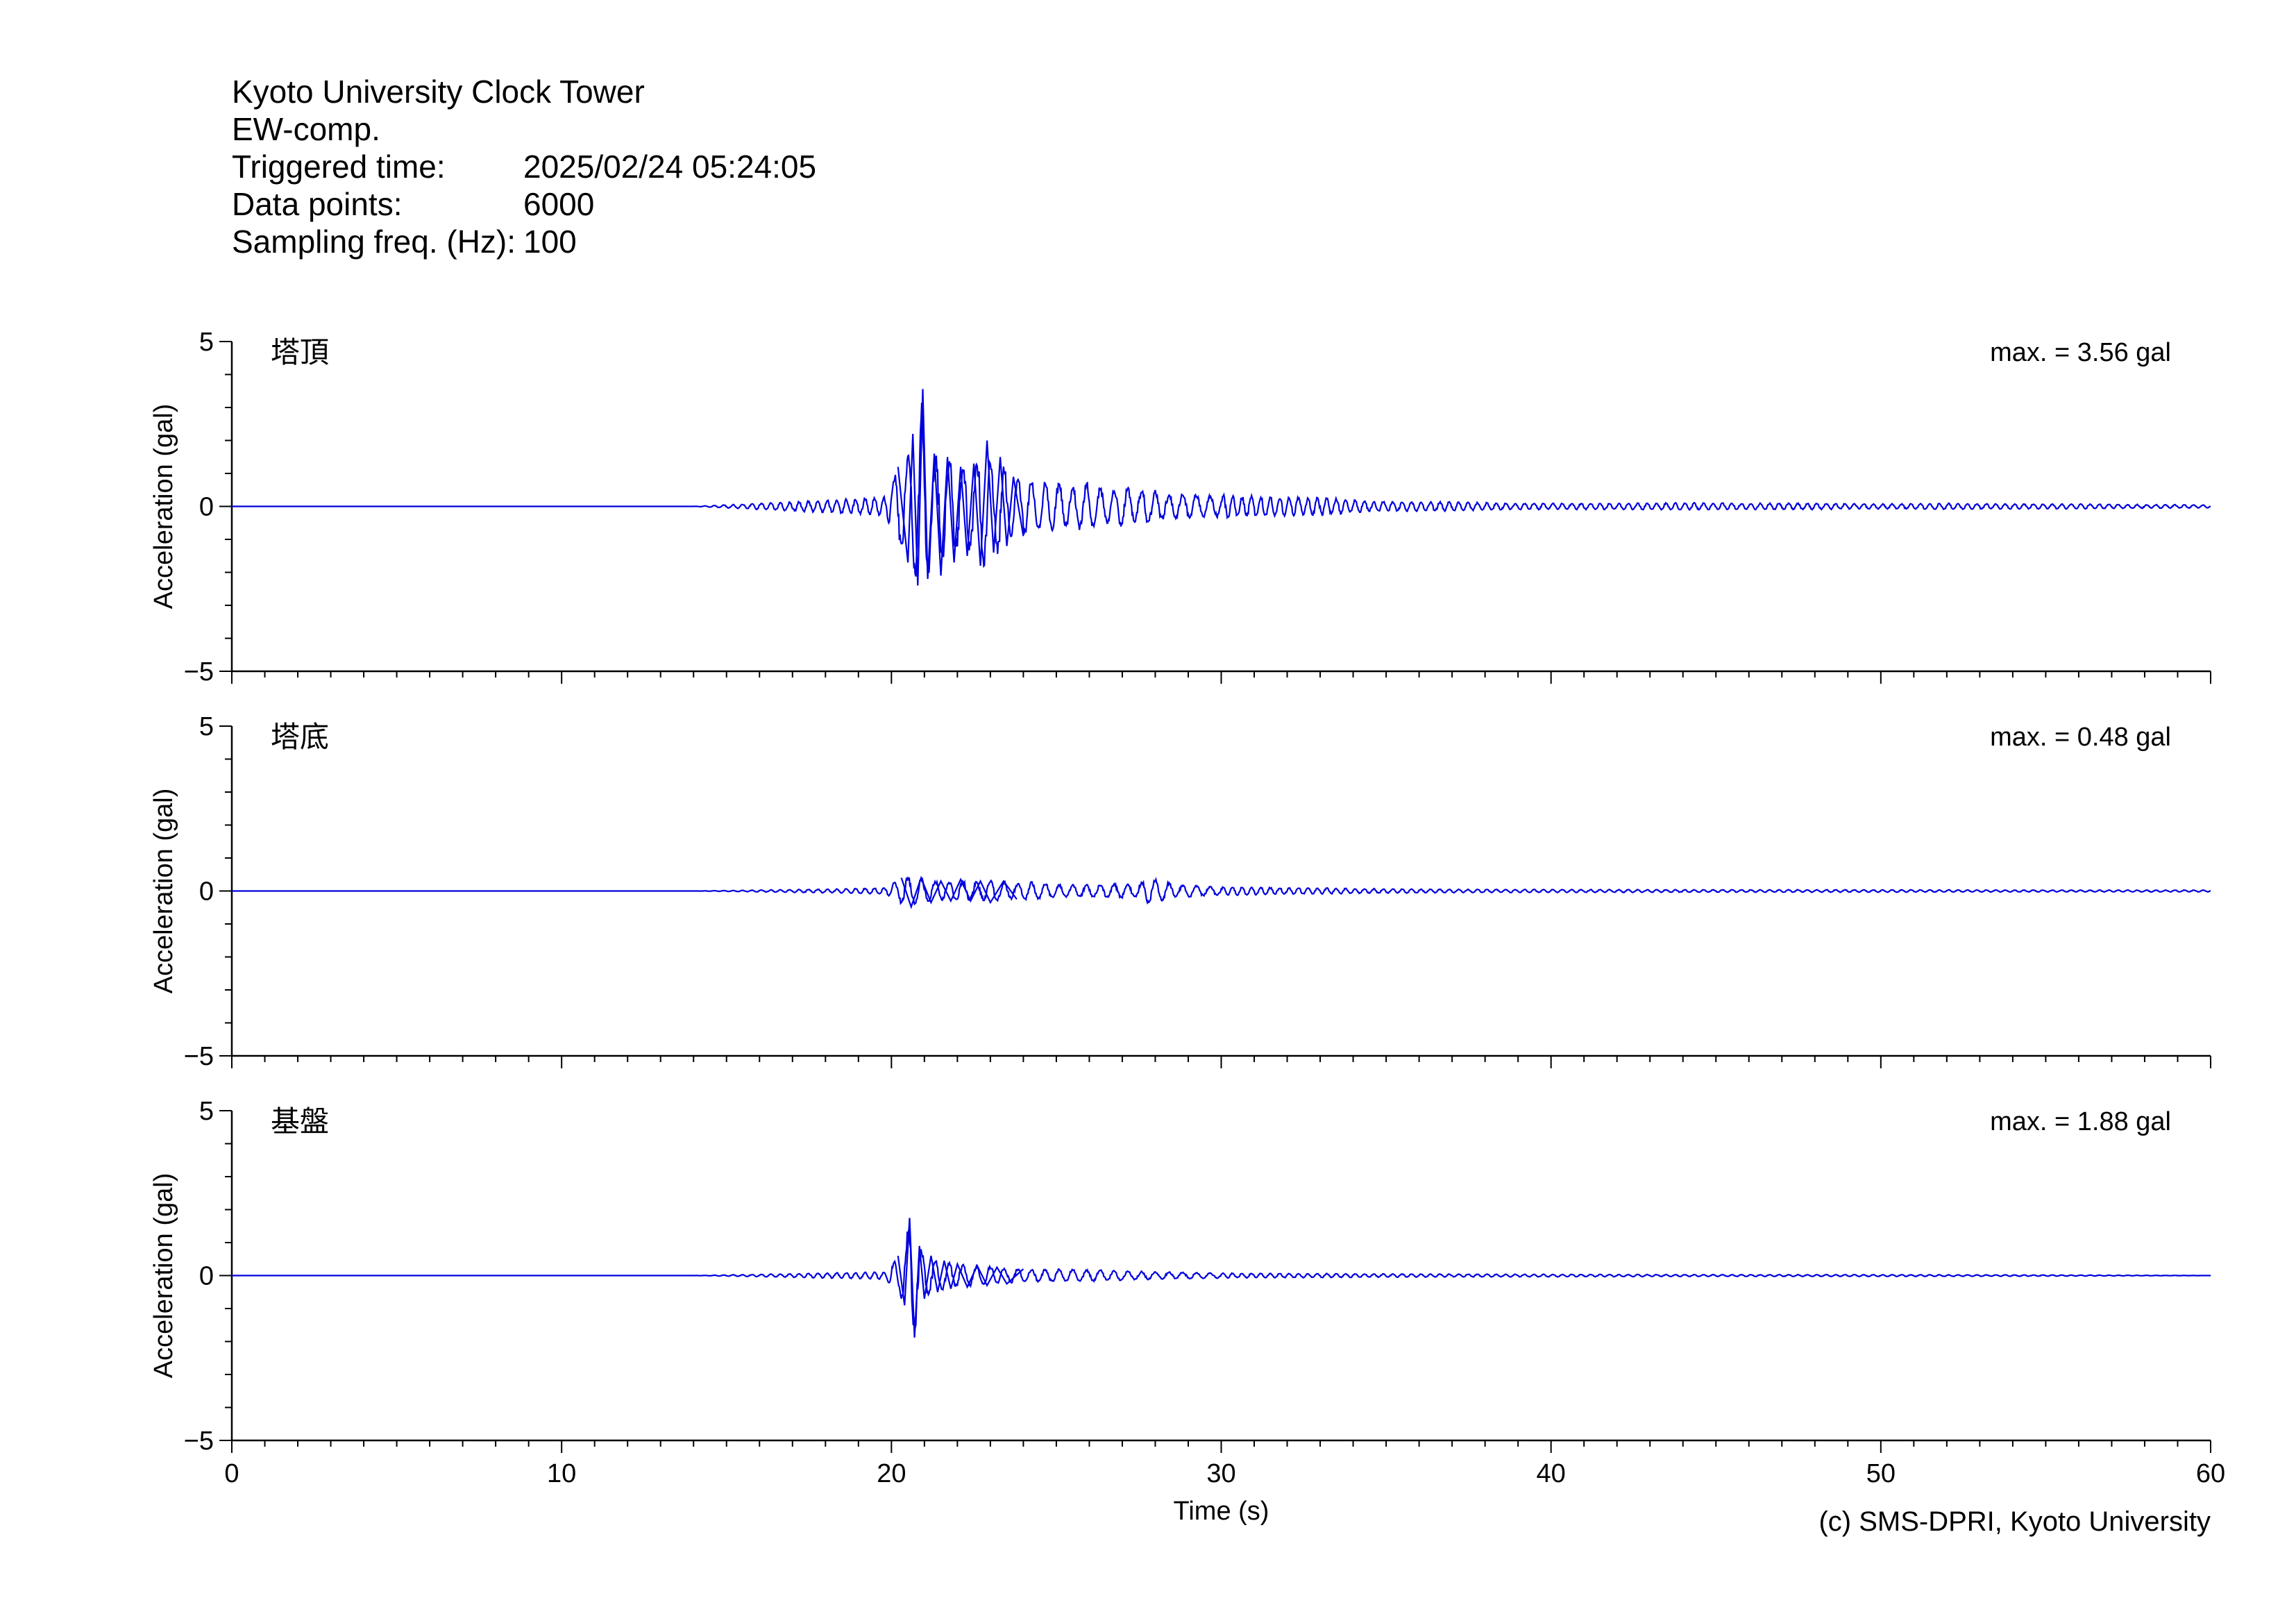 This screenshot has width=2296, height=1623. Describe the element at coordinates (300, 737) in the screenshot. I see `panel-location-label: 塔底` at that location.